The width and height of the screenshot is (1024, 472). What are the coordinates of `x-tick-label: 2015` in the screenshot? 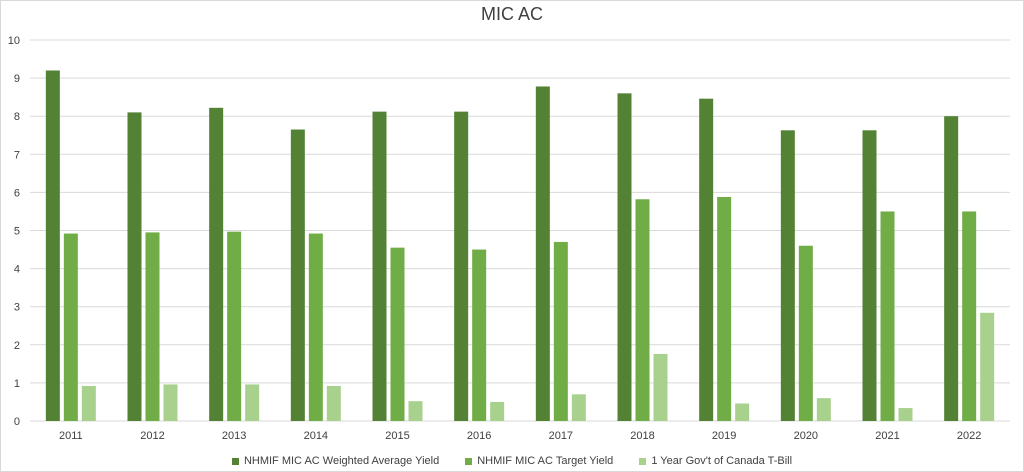 It's located at (397, 436).